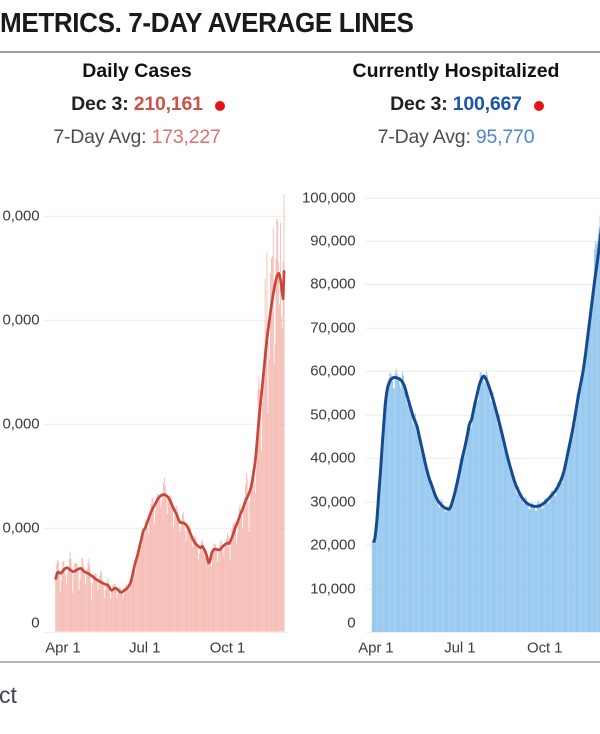 This screenshot has height=734, width=600. I want to click on y-tick-label: 10,000, so click(333, 589).